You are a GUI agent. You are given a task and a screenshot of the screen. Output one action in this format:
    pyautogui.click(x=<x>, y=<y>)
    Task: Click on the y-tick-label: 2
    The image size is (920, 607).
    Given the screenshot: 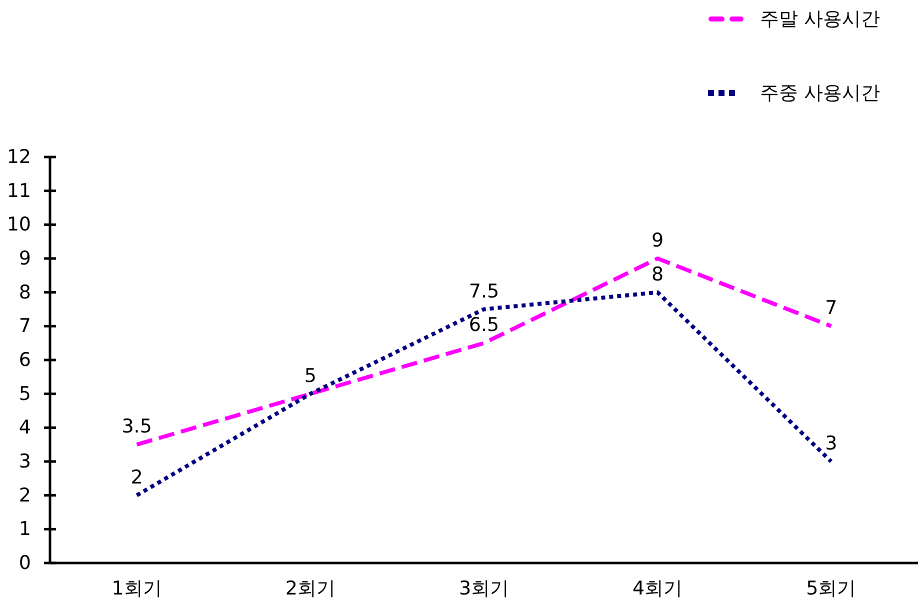 What is the action you would take?
    pyautogui.click(x=24, y=495)
    